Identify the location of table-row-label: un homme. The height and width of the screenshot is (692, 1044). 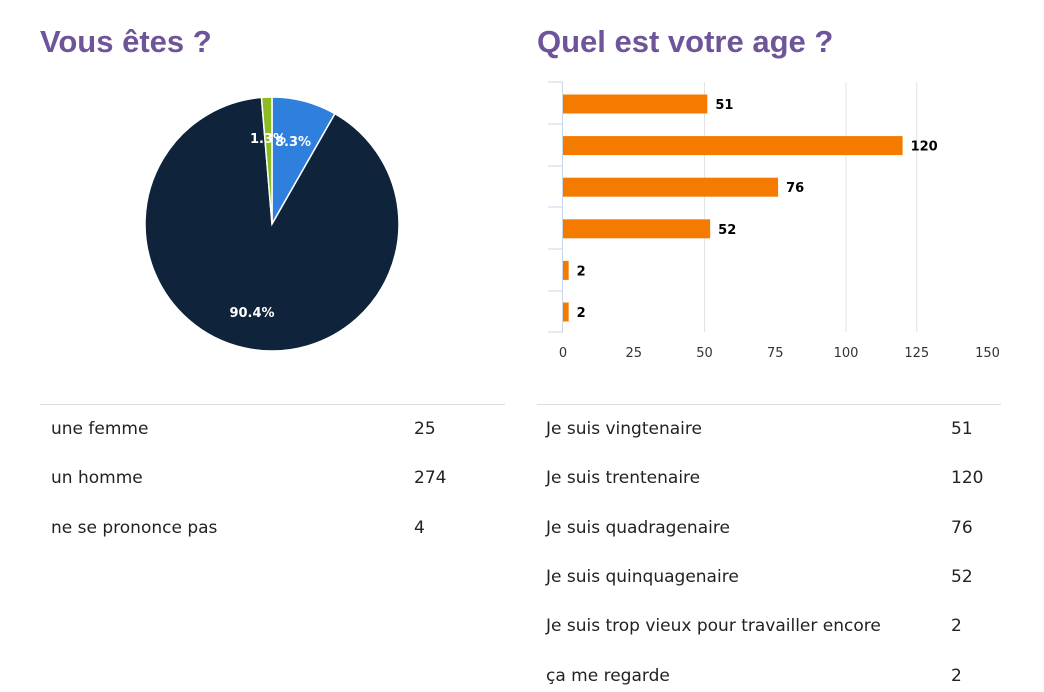
(97, 478).